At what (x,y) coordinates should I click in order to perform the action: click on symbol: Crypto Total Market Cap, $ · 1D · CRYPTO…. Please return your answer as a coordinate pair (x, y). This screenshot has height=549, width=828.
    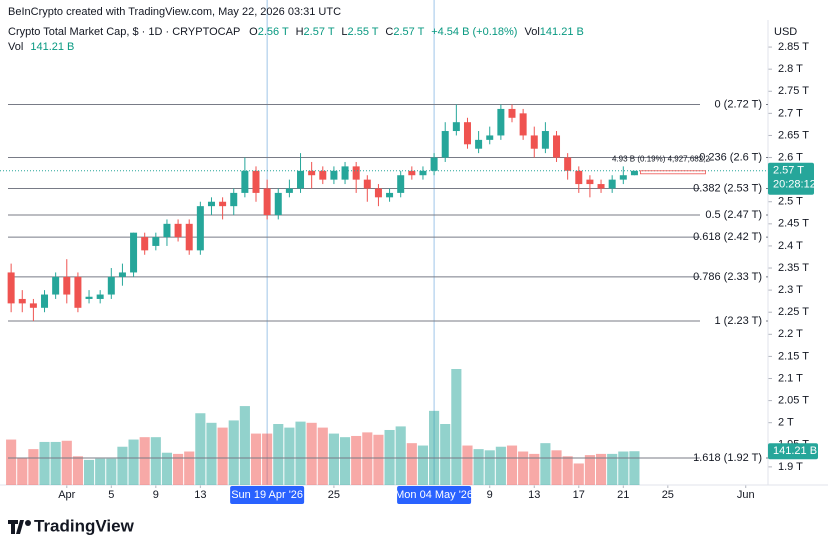
    Looking at the image, I should click on (124, 32).